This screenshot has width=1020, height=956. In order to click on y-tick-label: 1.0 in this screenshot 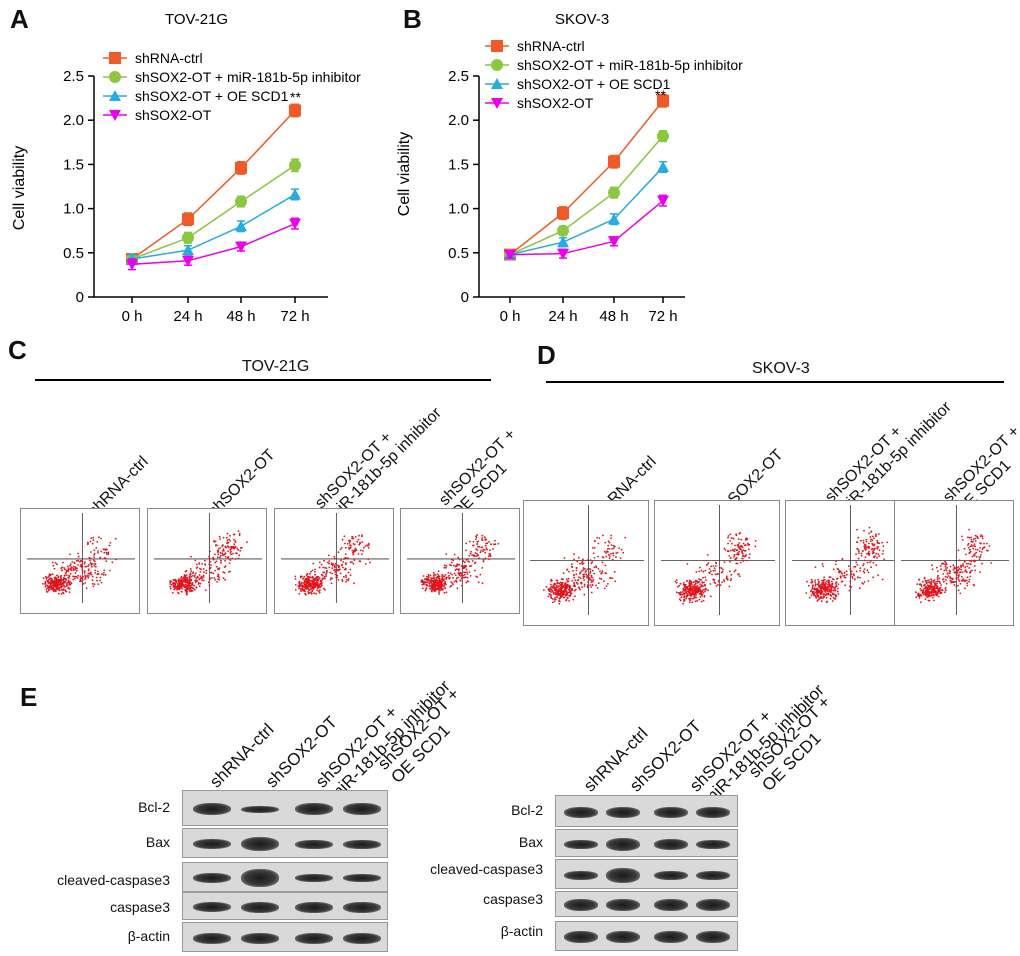, I will do `click(73, 209)`.